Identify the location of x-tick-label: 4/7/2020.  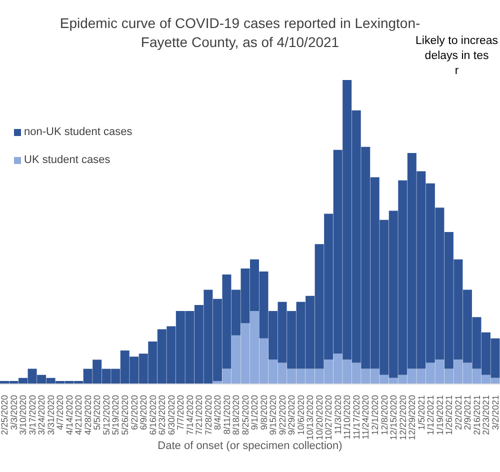
(60, 412).